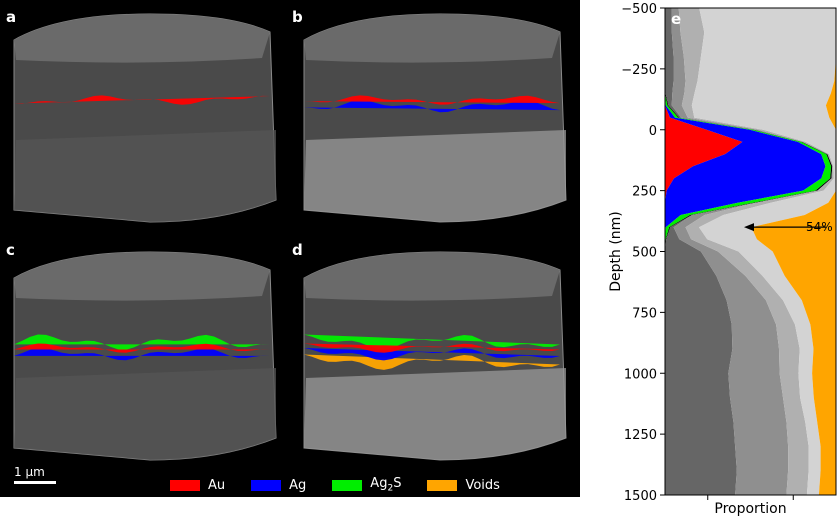 The image size is (840, 517). Describe the element at coordinates (298, 485) in the screenshot. I see `legend-label-ag: Ag` at that location.